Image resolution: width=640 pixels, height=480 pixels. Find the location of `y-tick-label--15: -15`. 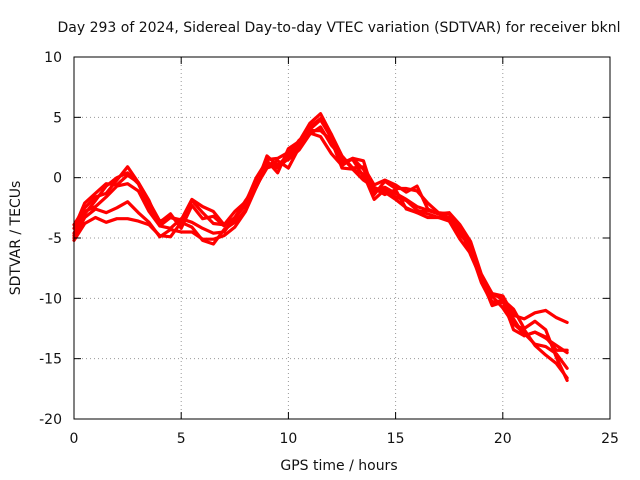

y-tick-label--15: -15 is located at coordinates (50, 360).